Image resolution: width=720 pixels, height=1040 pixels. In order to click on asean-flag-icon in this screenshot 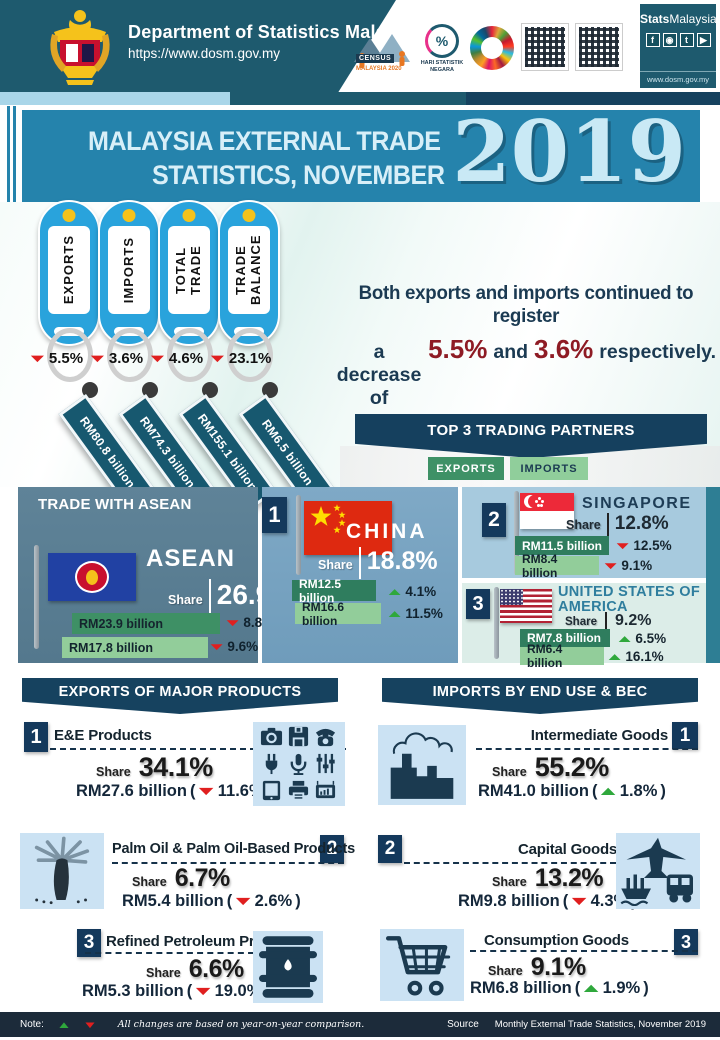, I will do `click(92, 577)`.